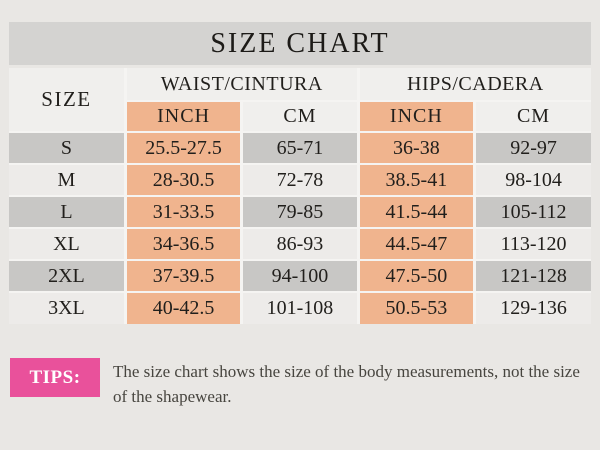 This screenshot has height=450, width=600. I want to click on size-cell: S, so click(67, 148).